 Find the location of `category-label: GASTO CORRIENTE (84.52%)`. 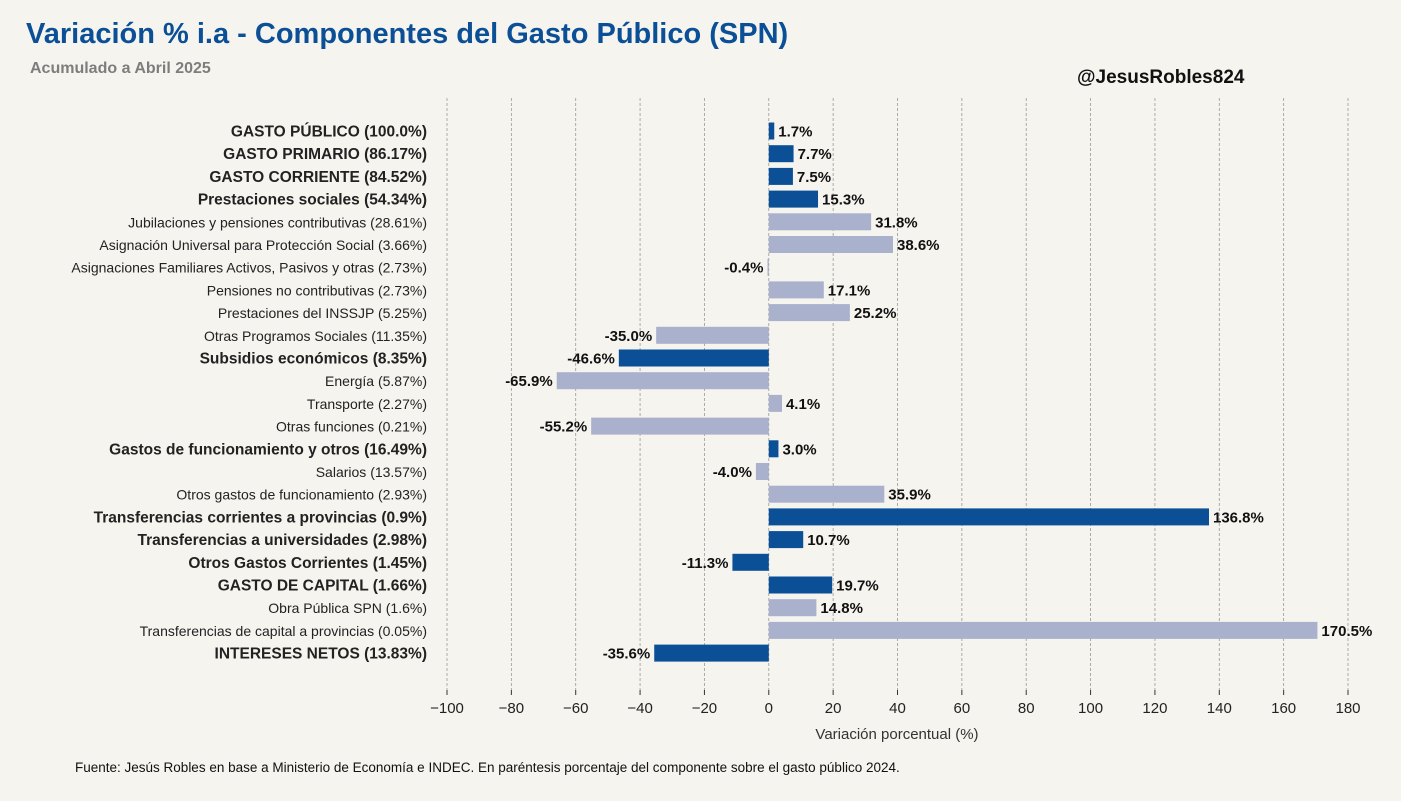

category-label: GASTO CORRIENTE (84.52%) is located at coordinates (318, 177).